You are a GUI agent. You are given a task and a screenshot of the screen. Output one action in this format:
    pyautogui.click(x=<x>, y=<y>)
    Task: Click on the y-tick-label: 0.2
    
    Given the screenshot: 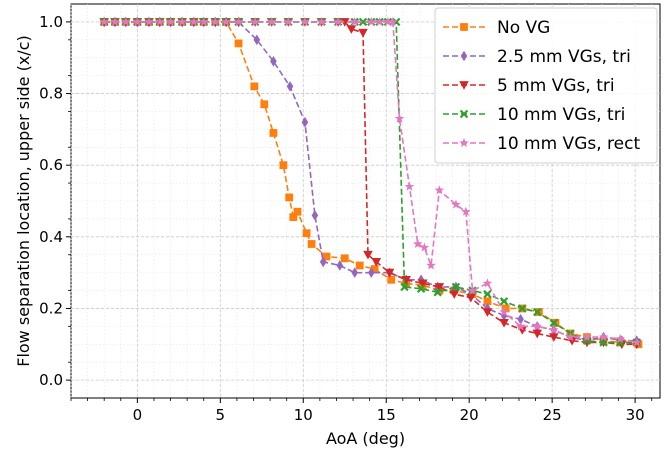 What is the action you would take?
    pyautogui.click(x=51, y=308)
    